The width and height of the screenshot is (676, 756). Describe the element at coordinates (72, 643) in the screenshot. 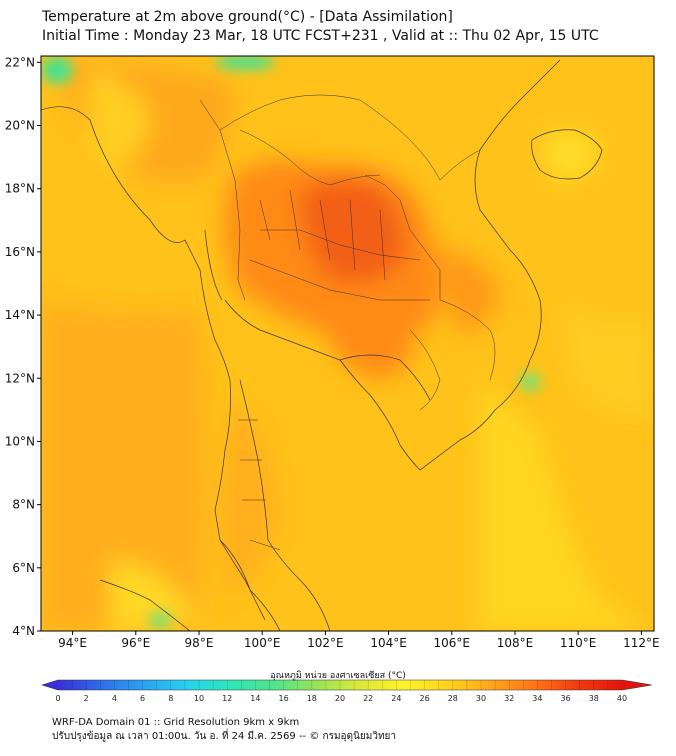

I see `lon-tick-label: 94°E` at that location.